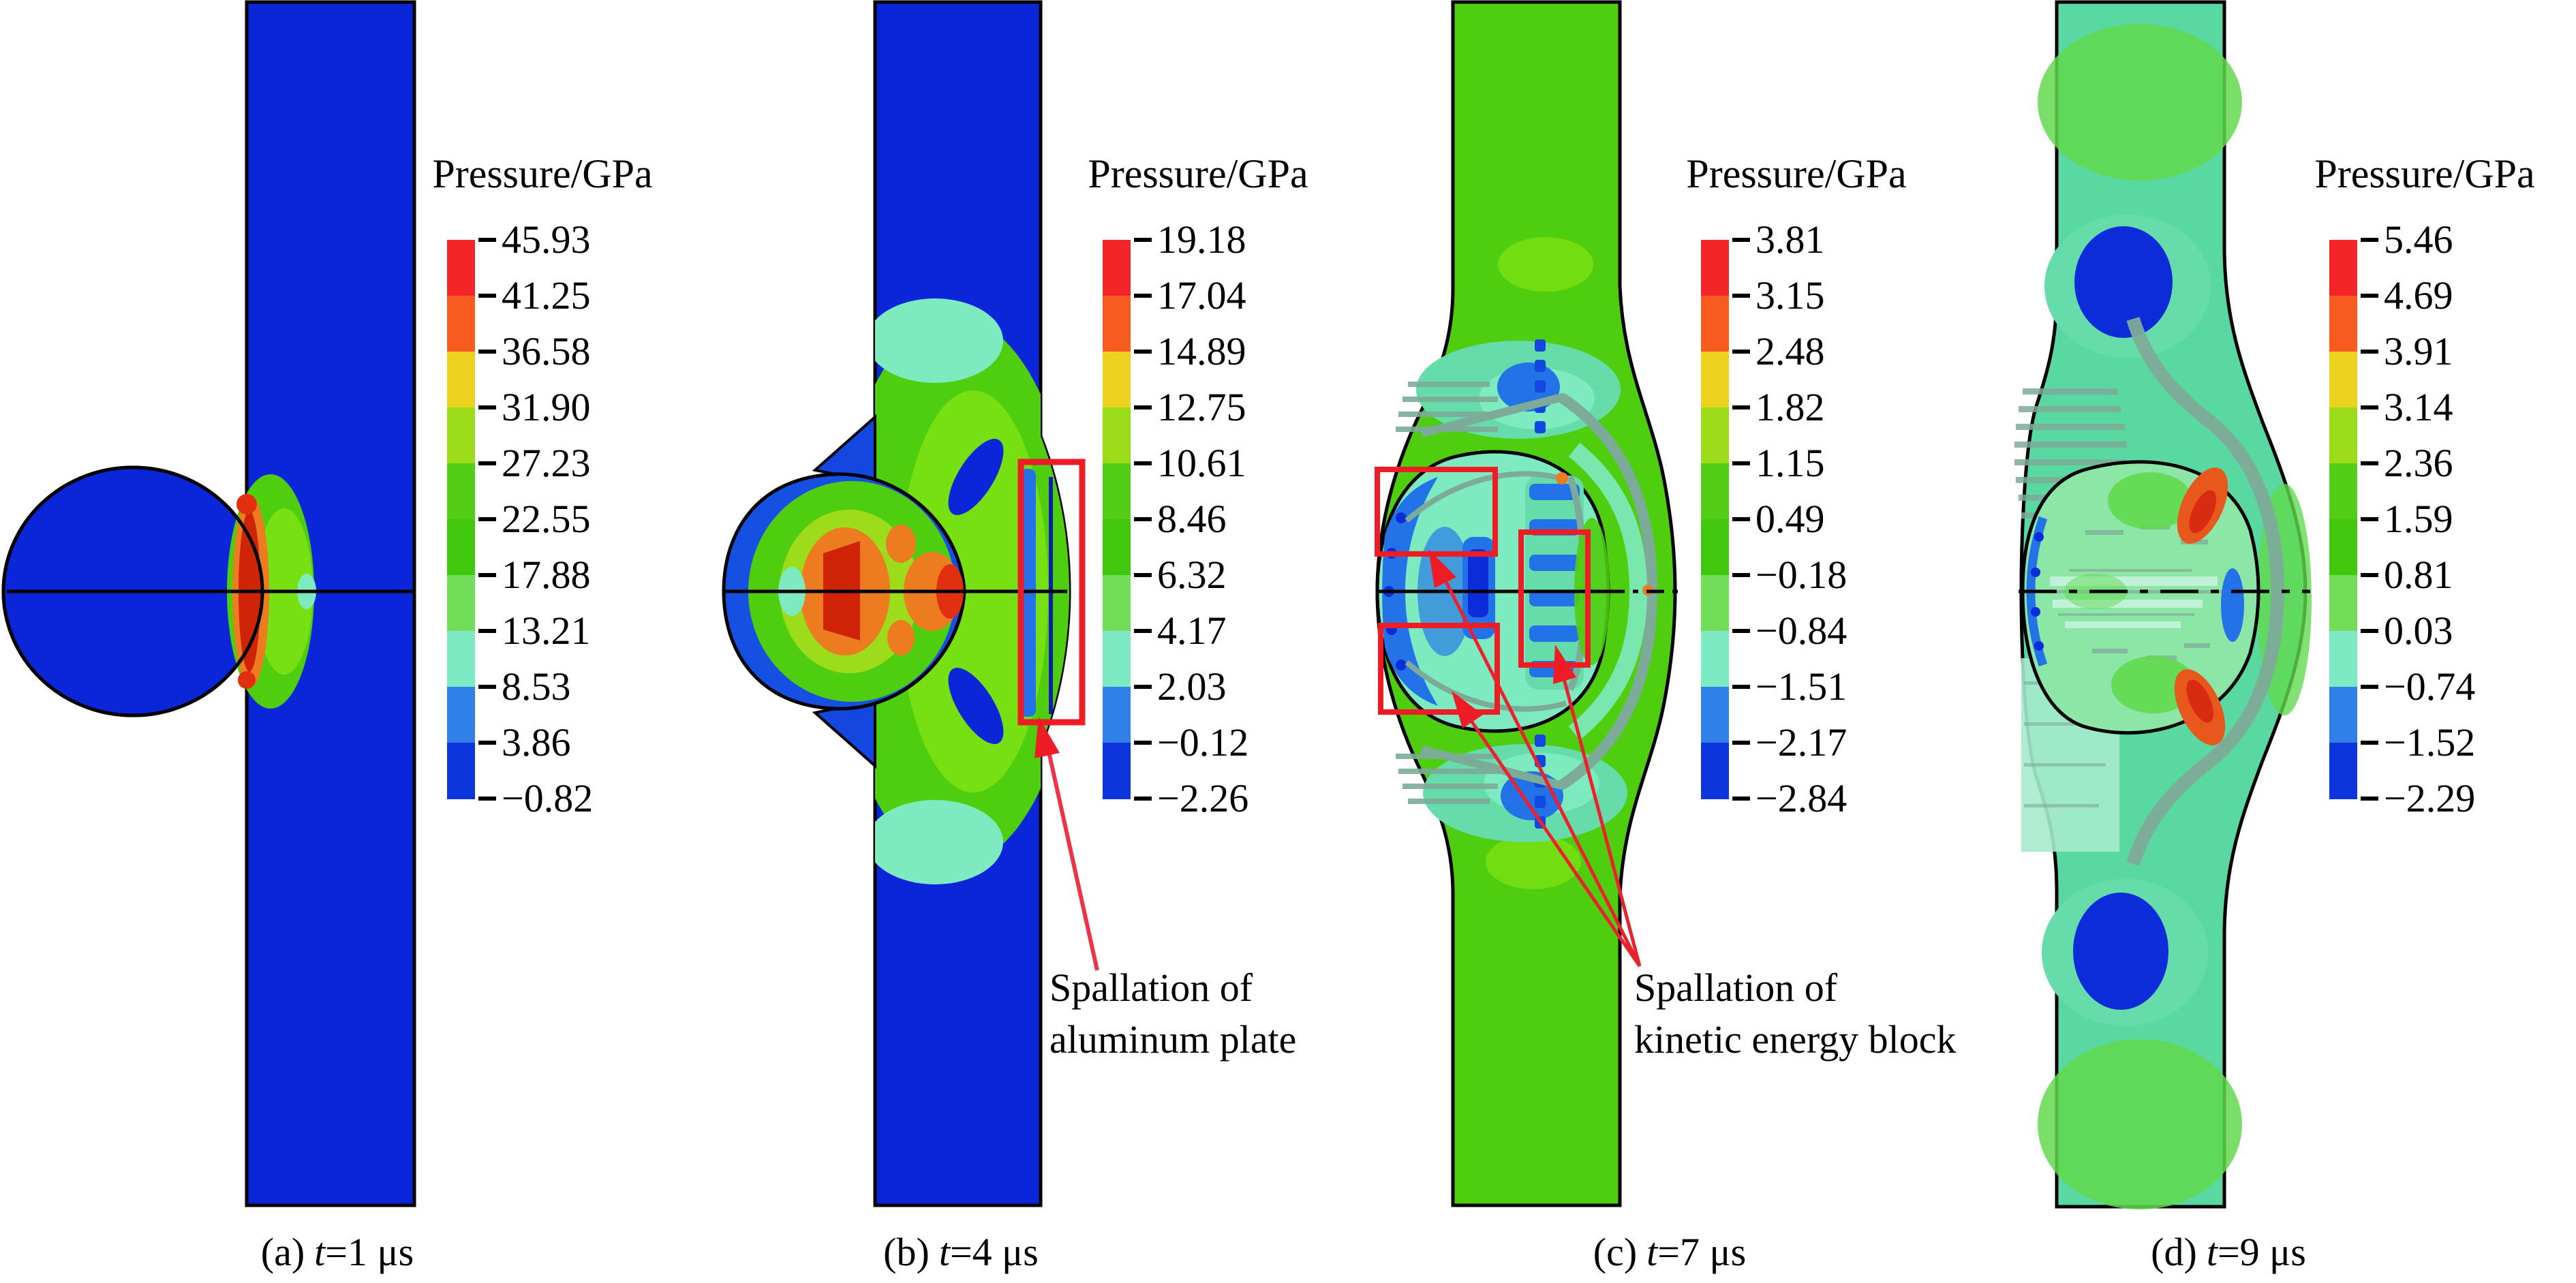  Describe the element at coordinates (546, 407) in the screenshot. I see `colorbar-tick-label: 31.90` at that location.